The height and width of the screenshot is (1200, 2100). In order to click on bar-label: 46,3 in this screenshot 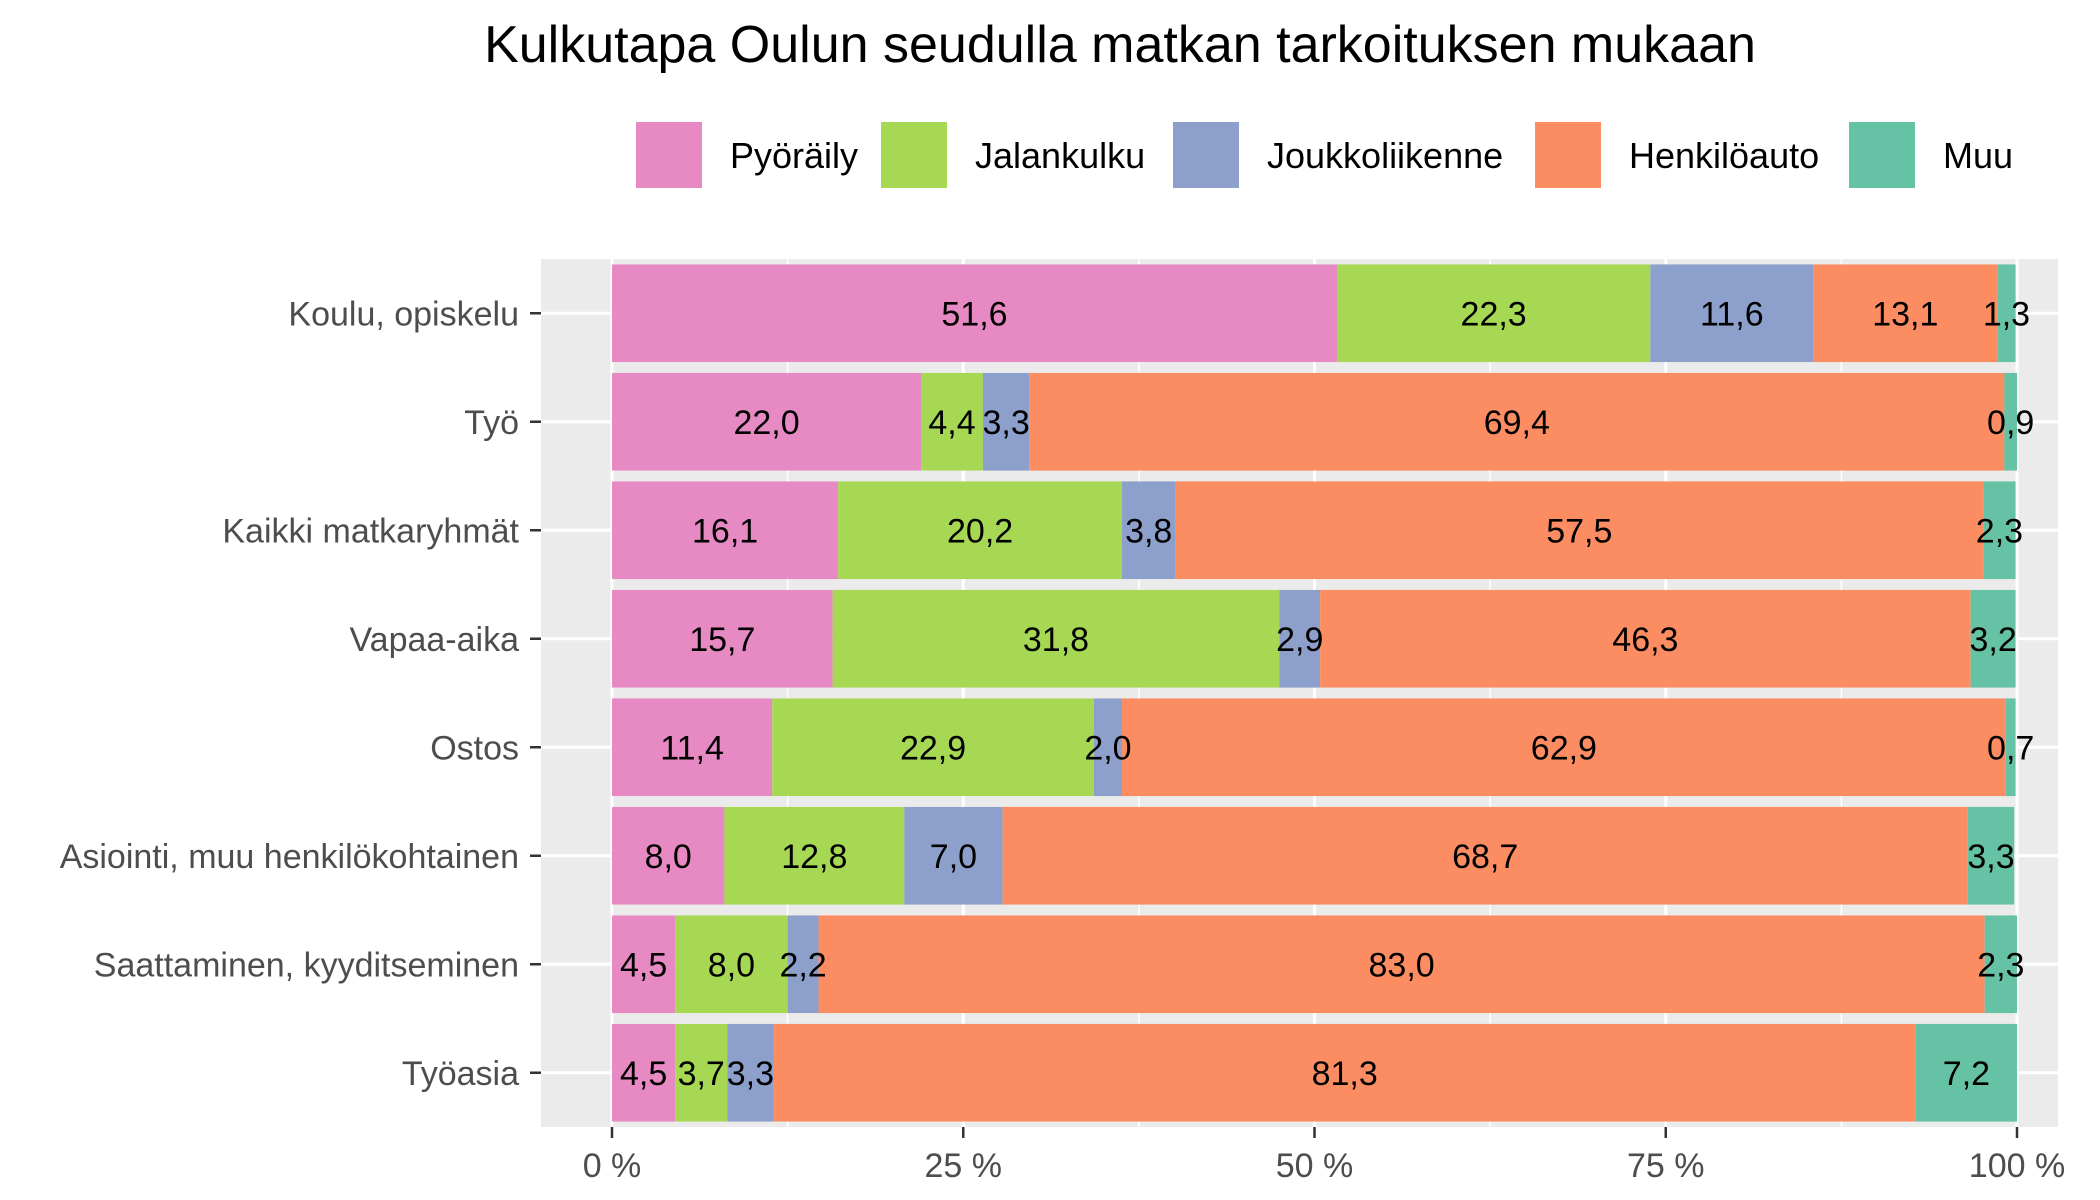, I will do `click(1645, 640)`.